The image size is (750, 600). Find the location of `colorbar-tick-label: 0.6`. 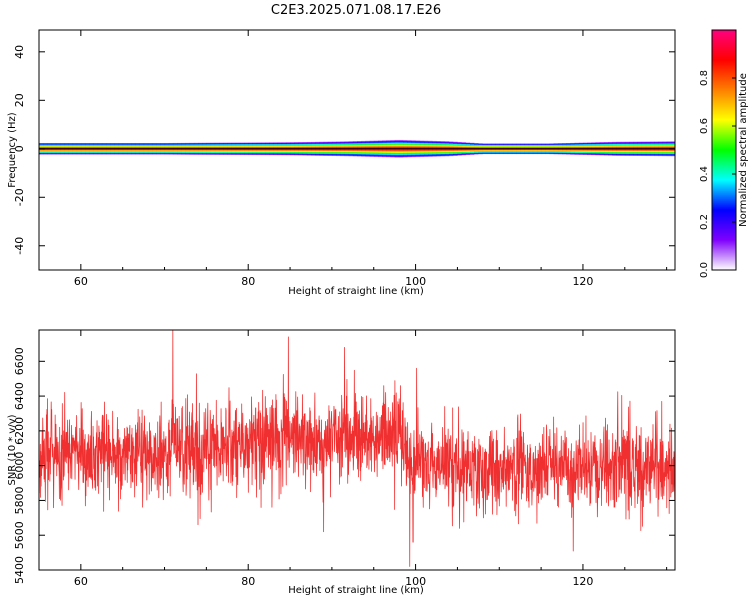

colorbar-tick-label: 0.6 is located at coordinates (704, 126).